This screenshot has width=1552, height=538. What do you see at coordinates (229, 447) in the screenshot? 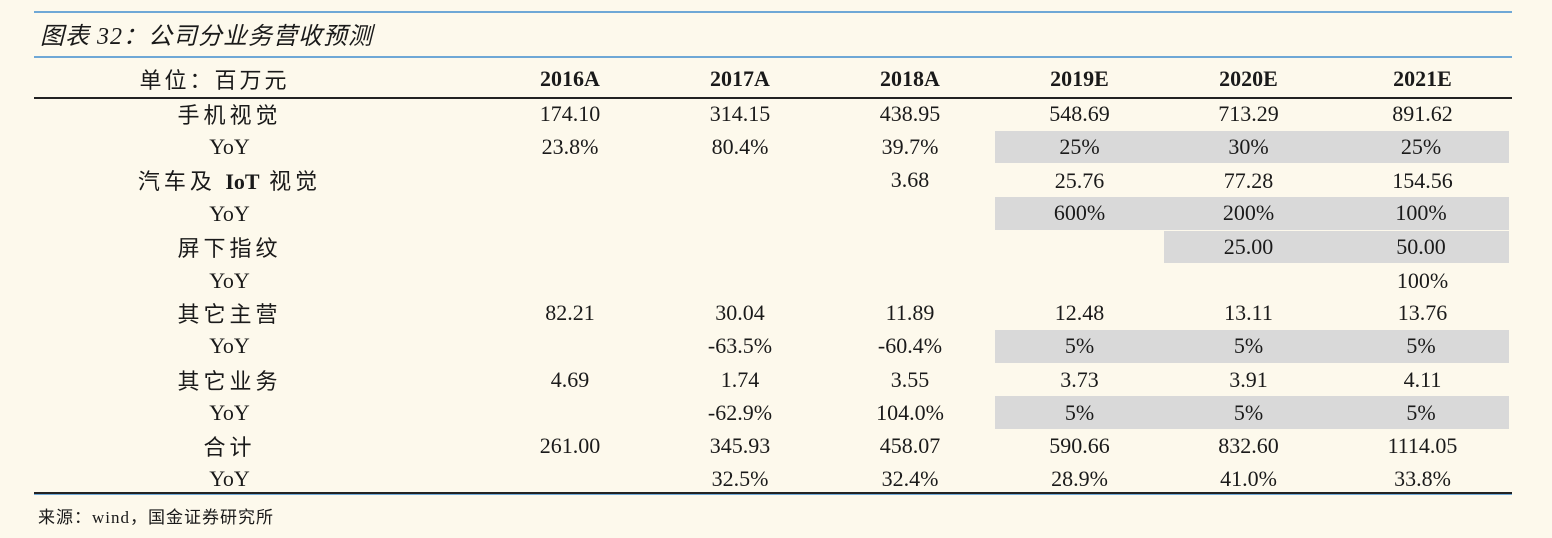
I see `row-label: 合计` at bounding box center [229, 447].